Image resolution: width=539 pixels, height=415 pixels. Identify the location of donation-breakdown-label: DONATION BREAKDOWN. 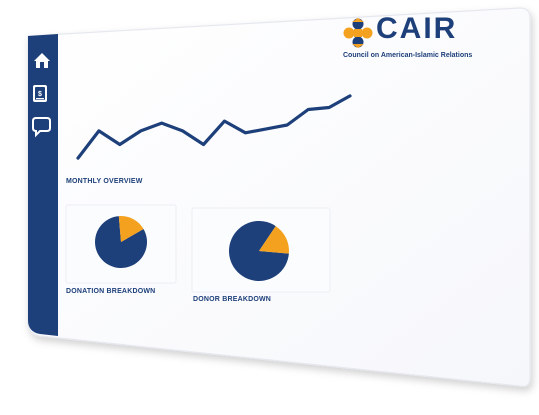
(111, 291).